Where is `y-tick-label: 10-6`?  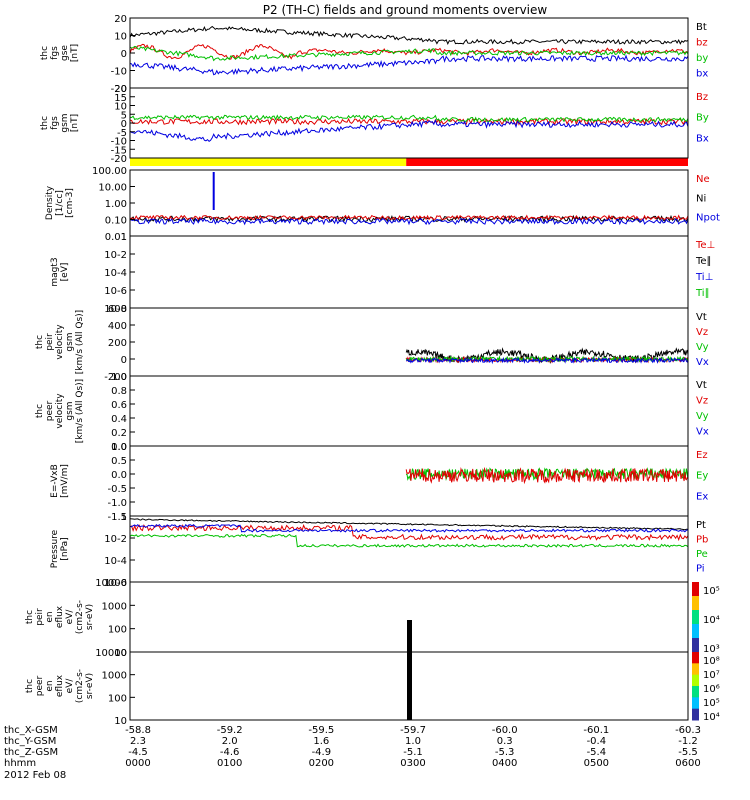 y-tick-label: 10-6 is located at coordinates (115, 583).